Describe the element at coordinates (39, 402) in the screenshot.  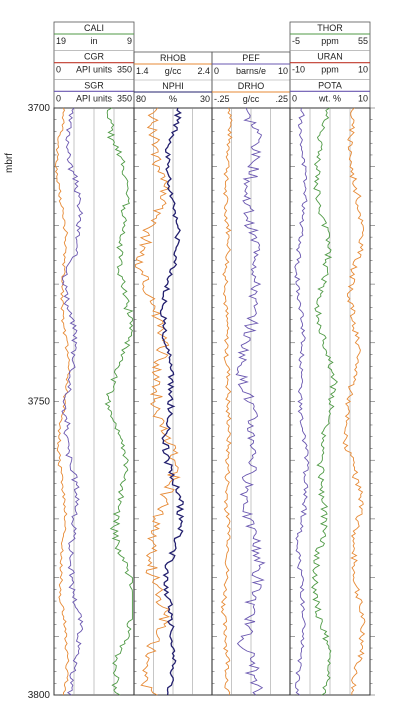
I see `depth-label: 3750` at that location.